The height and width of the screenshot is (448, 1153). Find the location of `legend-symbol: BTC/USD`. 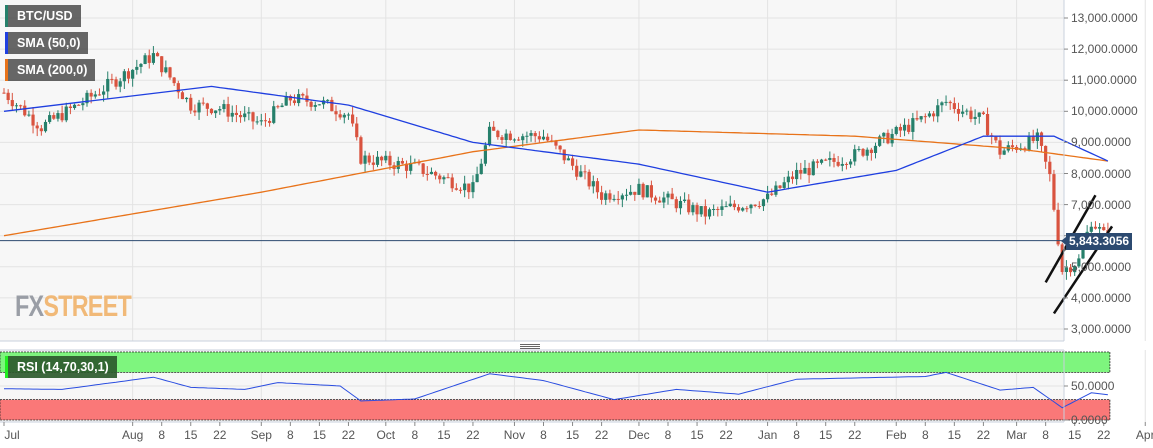

legend-symbol: BTC/USD is located at coordinates (43, 16).